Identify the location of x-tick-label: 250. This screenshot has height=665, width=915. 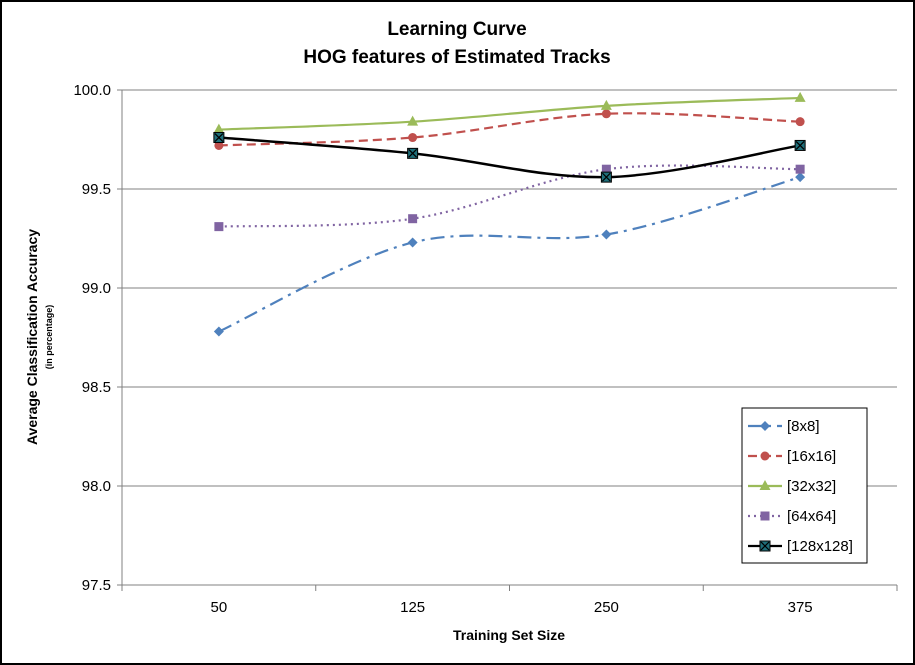
(606, 607).